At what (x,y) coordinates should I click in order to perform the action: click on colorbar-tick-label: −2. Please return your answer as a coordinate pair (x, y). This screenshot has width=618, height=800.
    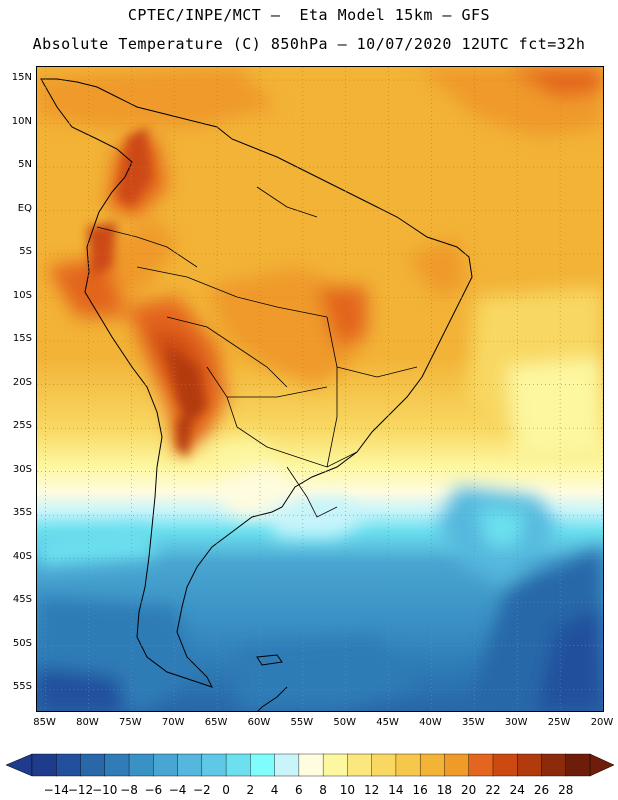
    Looking at the image, I should click on (201, 790).